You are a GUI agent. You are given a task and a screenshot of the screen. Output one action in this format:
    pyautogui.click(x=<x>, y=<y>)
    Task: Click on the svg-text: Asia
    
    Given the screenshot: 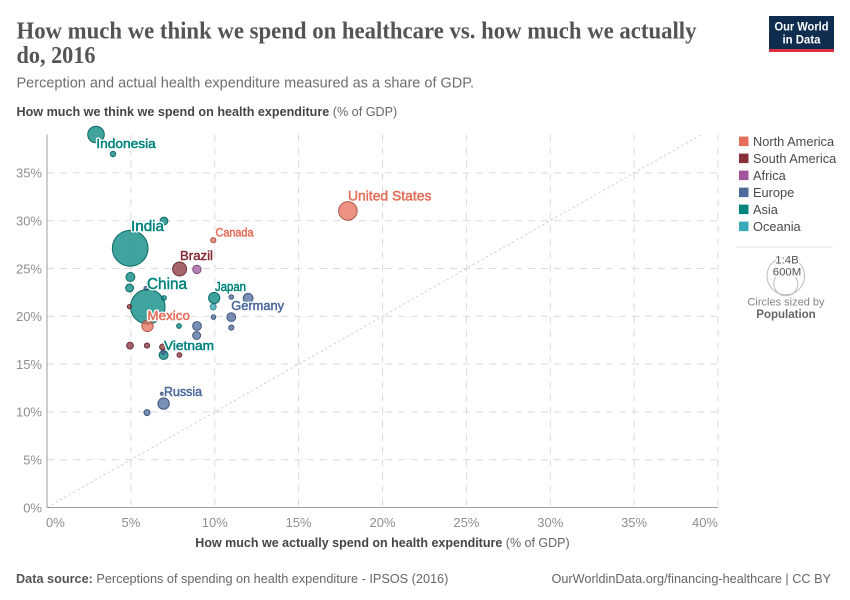 What is the action you would take?
    pyautogui.click(x=766, y=209)
    